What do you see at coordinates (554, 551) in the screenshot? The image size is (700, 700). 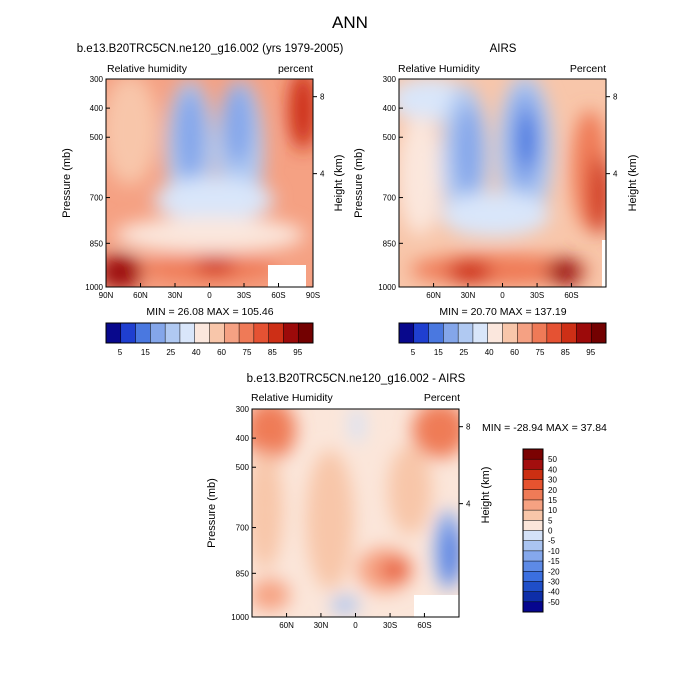 I see `diff-colorbar-label: -10` at bounding box center [554, 551].